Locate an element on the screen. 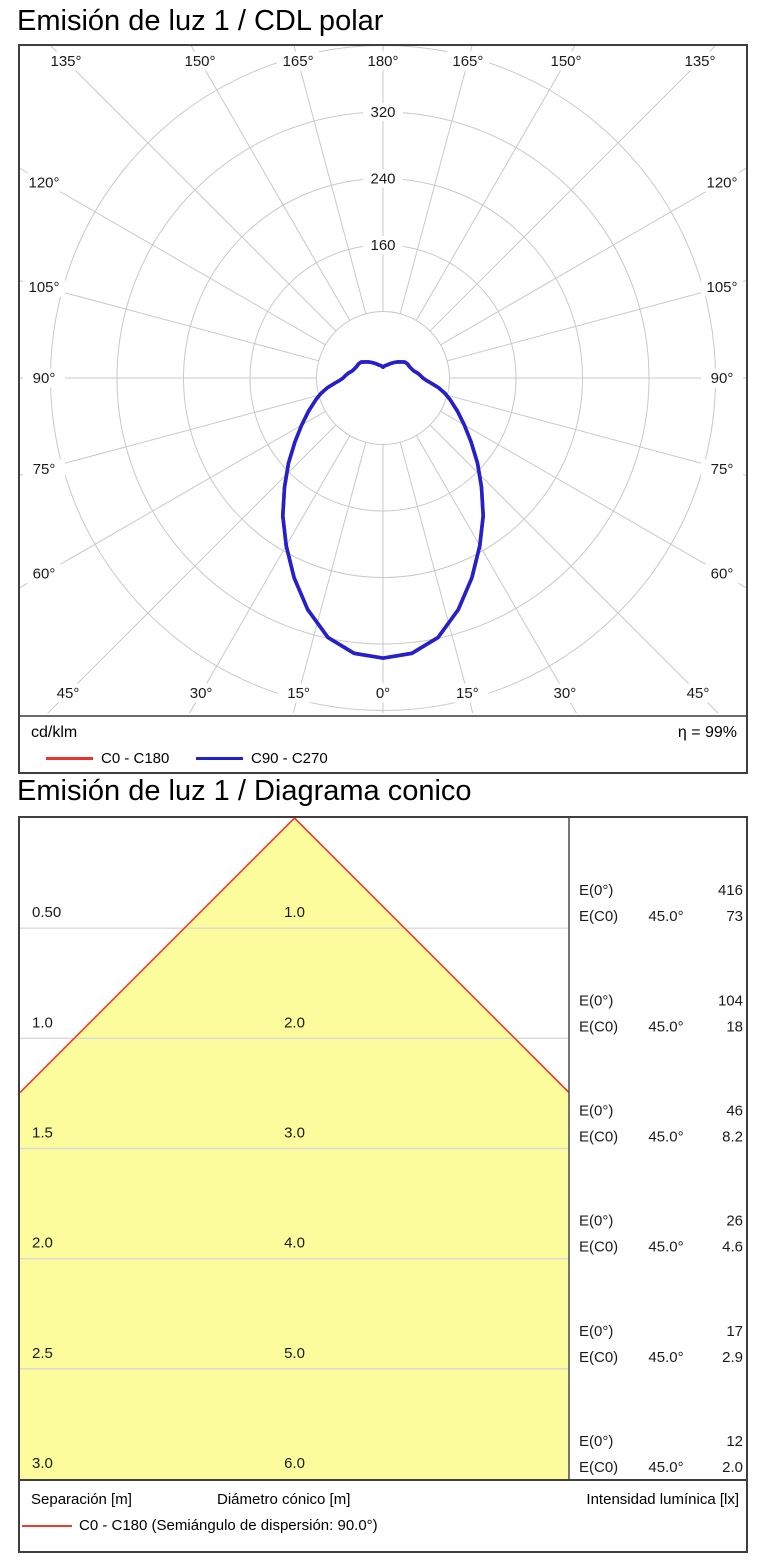 This screenshot has width=764, height=1566. e0-value: 46 is located at coordinates (734, 1111).